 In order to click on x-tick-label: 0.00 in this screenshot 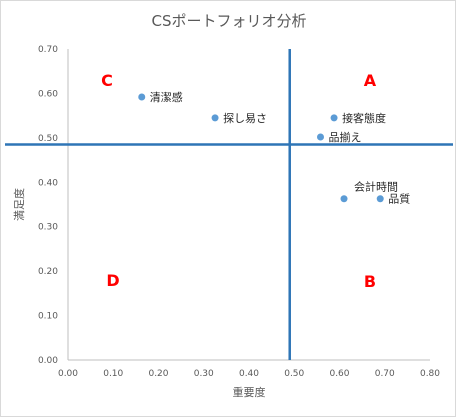, I will do `click(68, 374)`.